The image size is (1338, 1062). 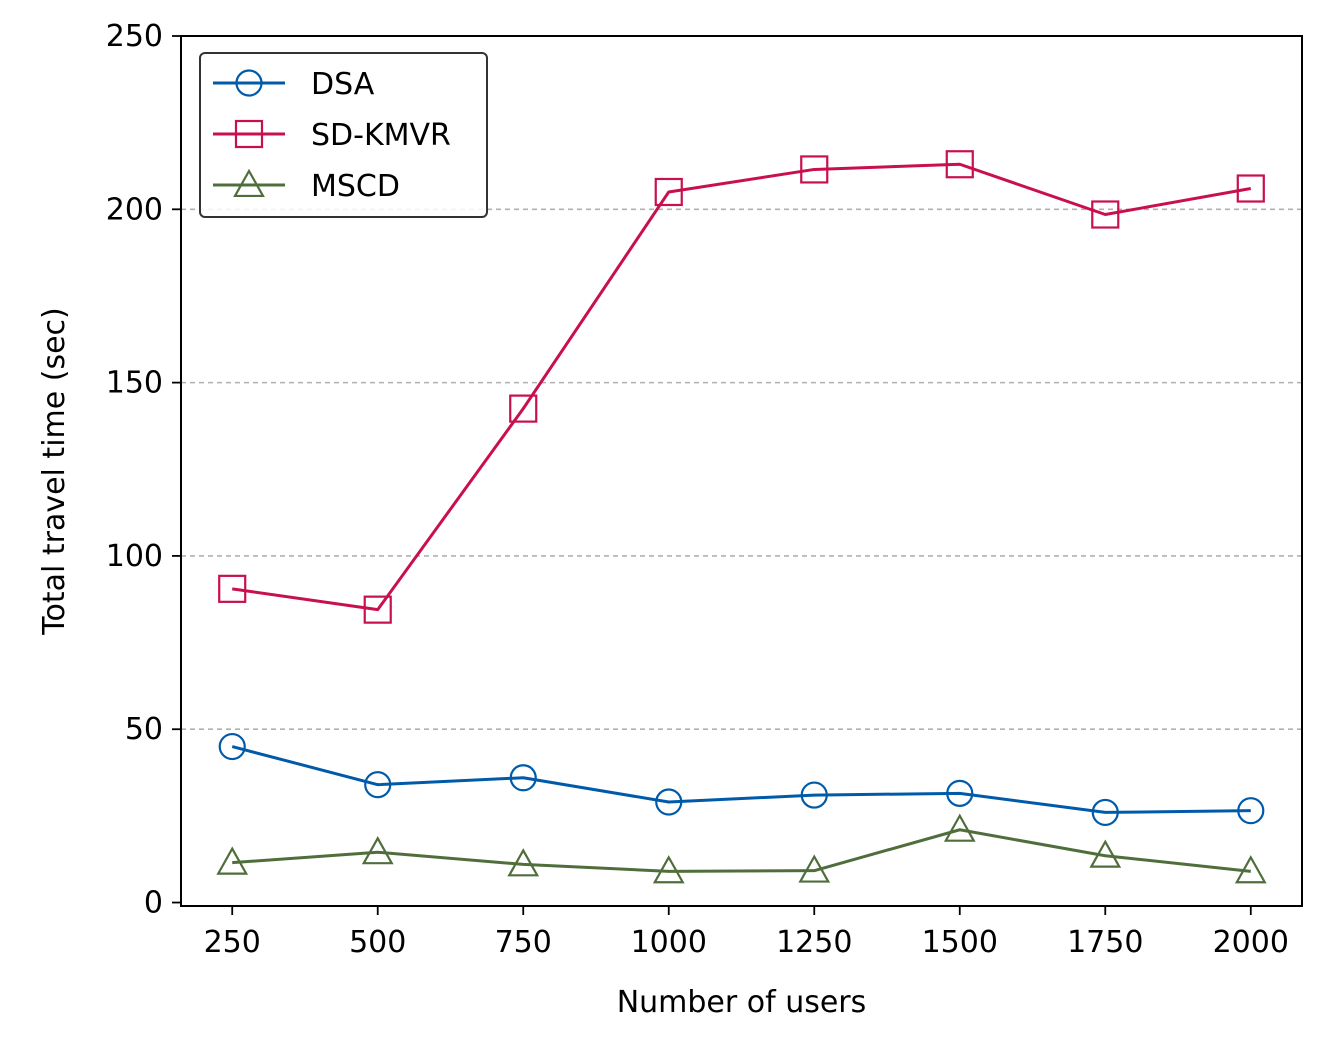 What do you see at coordinates (1105, 942) in the screenshot?
I see `x-tick-label: 1750` at bounding box center [1105, 942].